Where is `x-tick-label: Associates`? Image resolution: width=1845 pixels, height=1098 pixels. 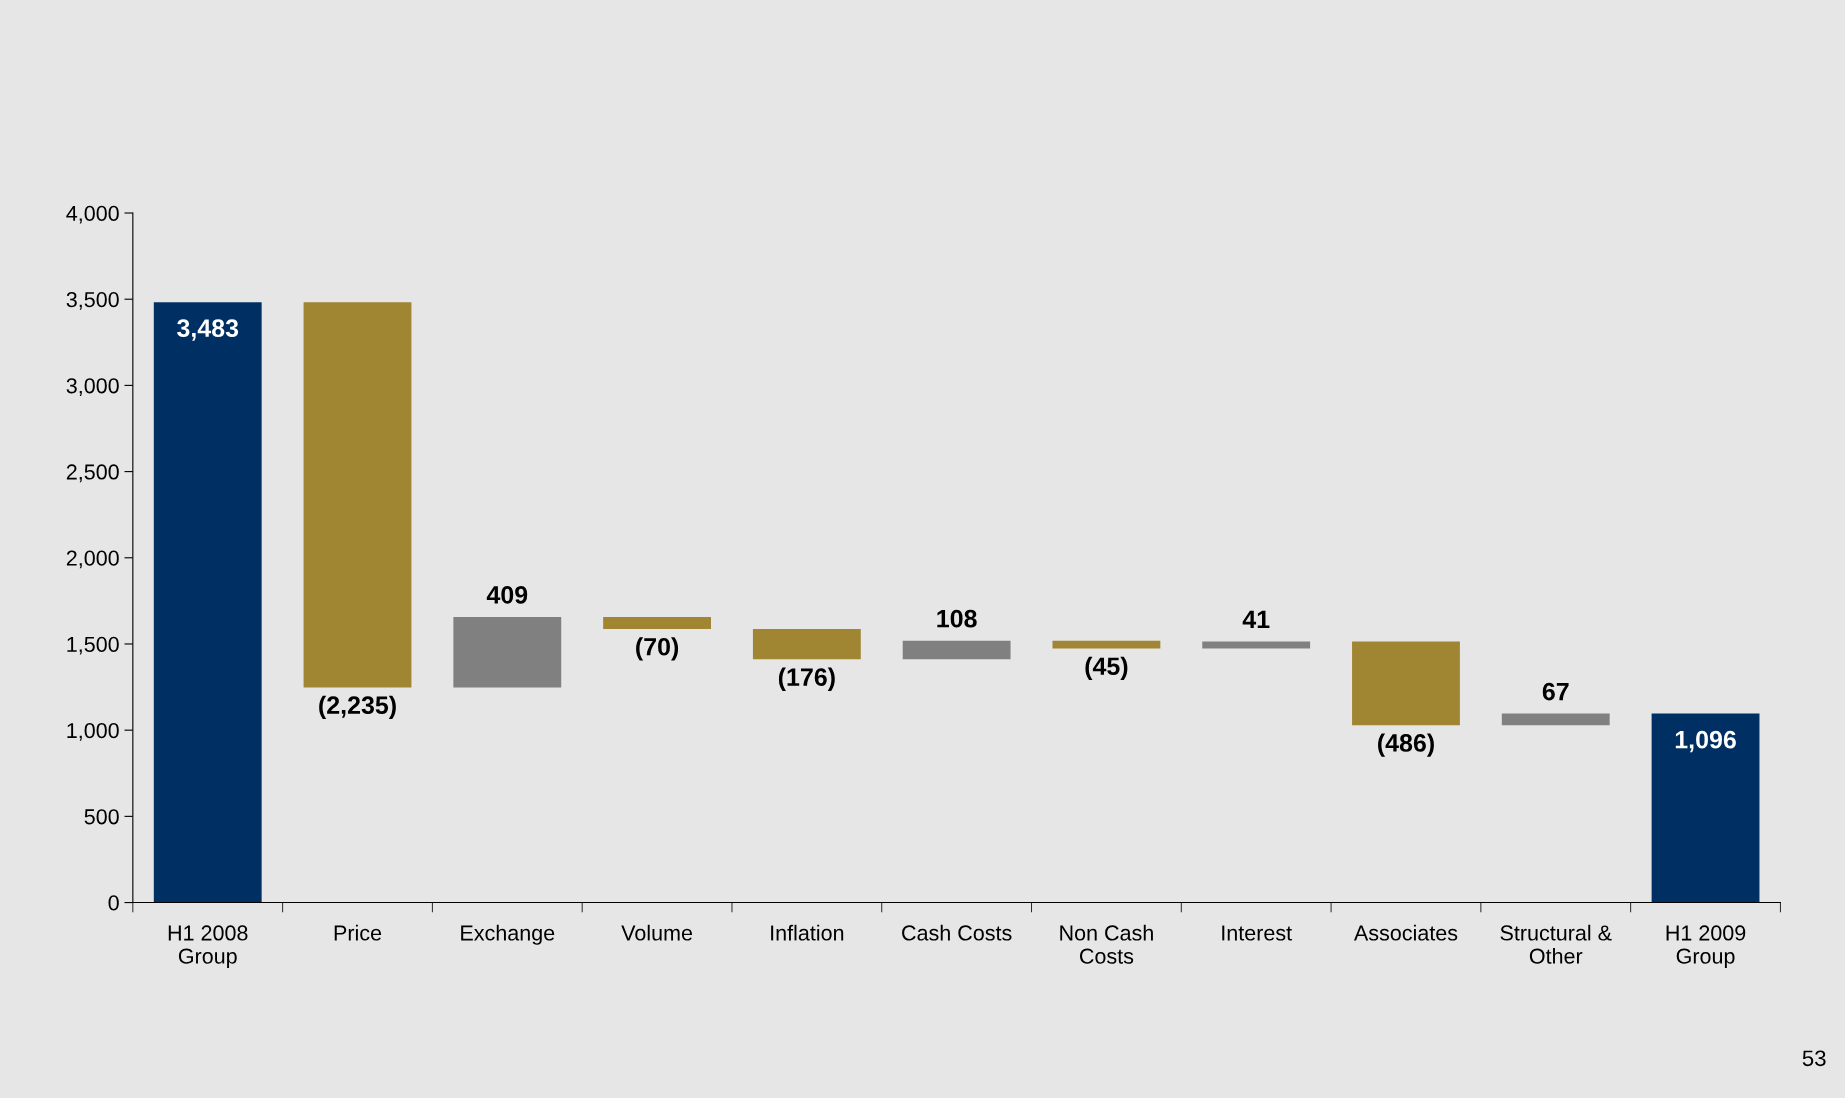 x-tick-label: Associates is located at coordinates (1405, 932).